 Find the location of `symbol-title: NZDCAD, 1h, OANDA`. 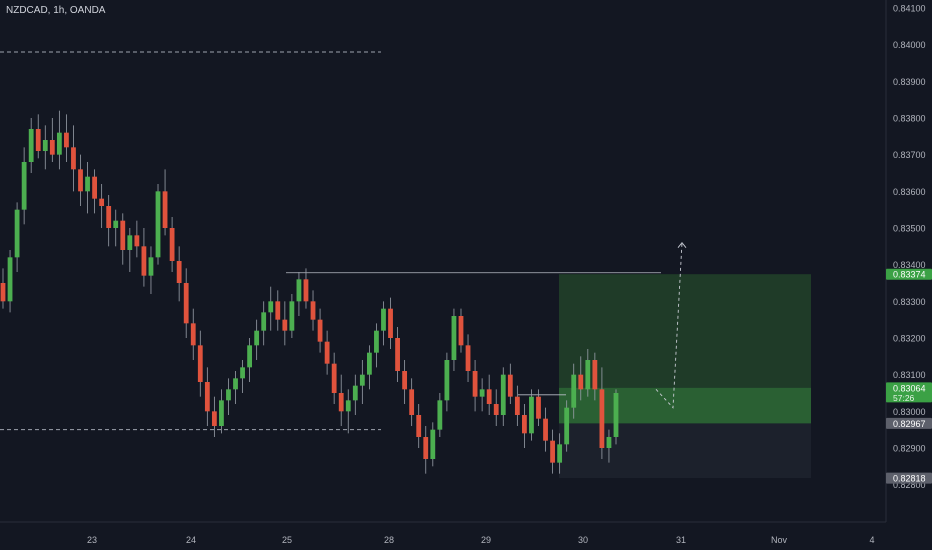

symbol-title: NZDCAD, 1h, OANDA is located at coordinates (56, 10).